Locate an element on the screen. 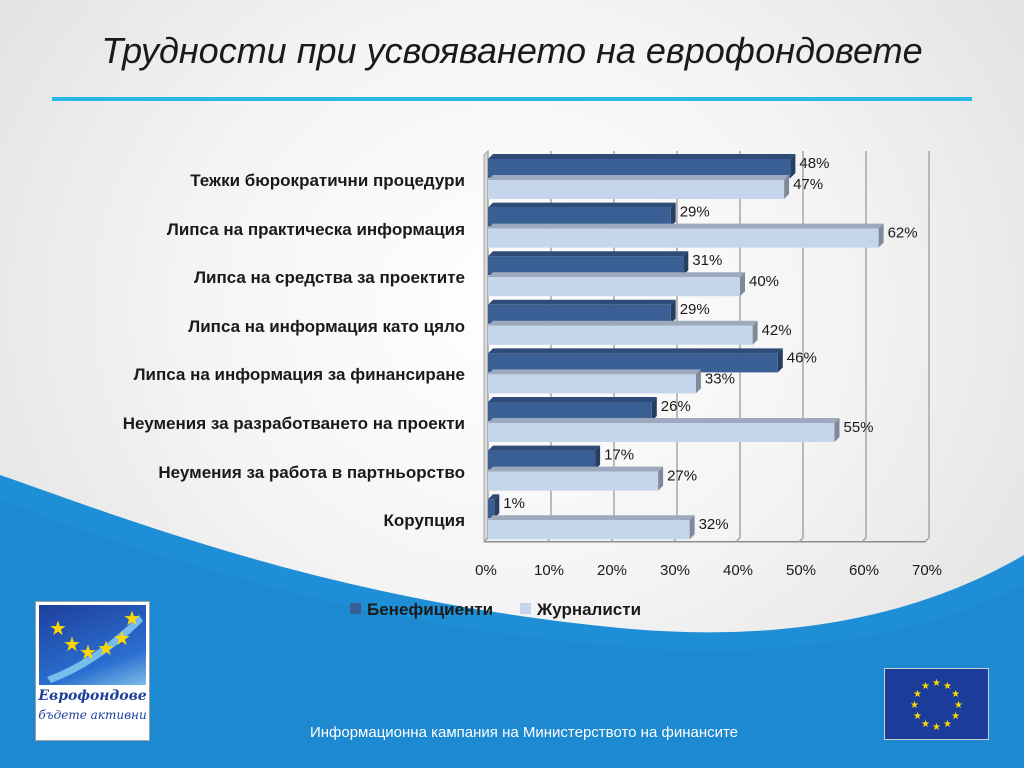 The height and width of the screenshot is (768, 1024). data-label: 1% is located at coordinates (514, 503).